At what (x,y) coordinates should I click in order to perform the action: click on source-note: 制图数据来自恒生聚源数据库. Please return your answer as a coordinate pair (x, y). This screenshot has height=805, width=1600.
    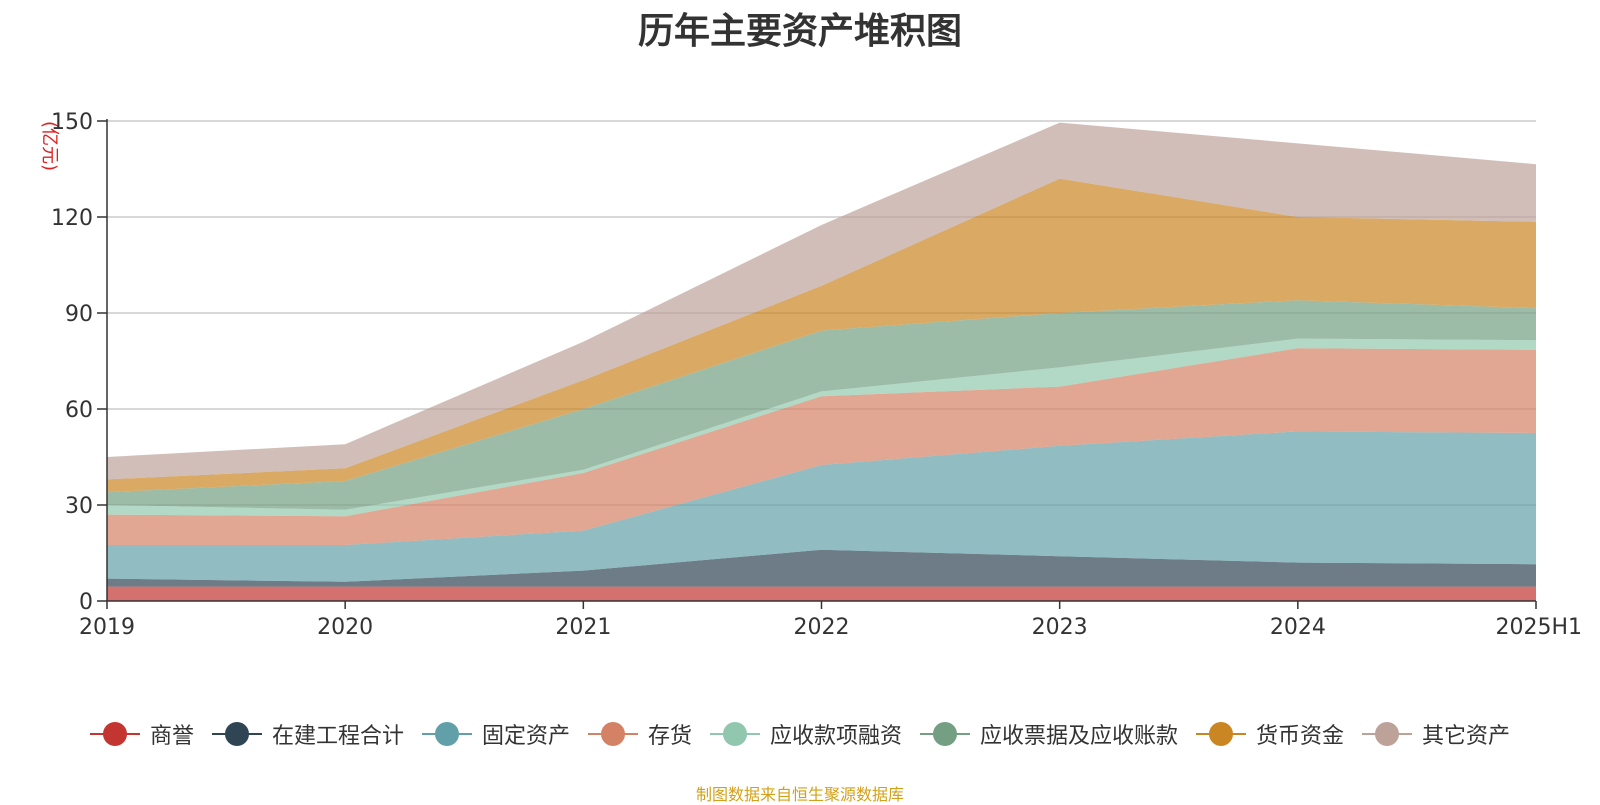
    Looking at the image, I should click on (799, 794).